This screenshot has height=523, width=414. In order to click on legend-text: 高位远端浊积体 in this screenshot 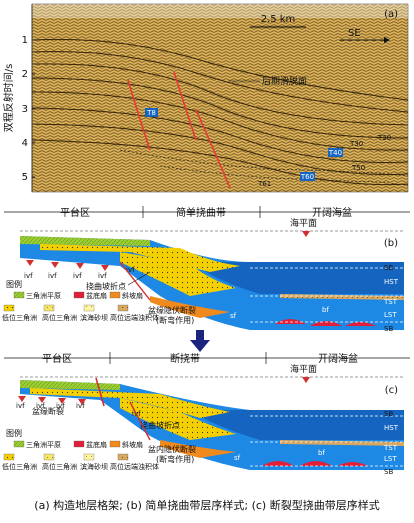, I will do `click(134, 317)`.